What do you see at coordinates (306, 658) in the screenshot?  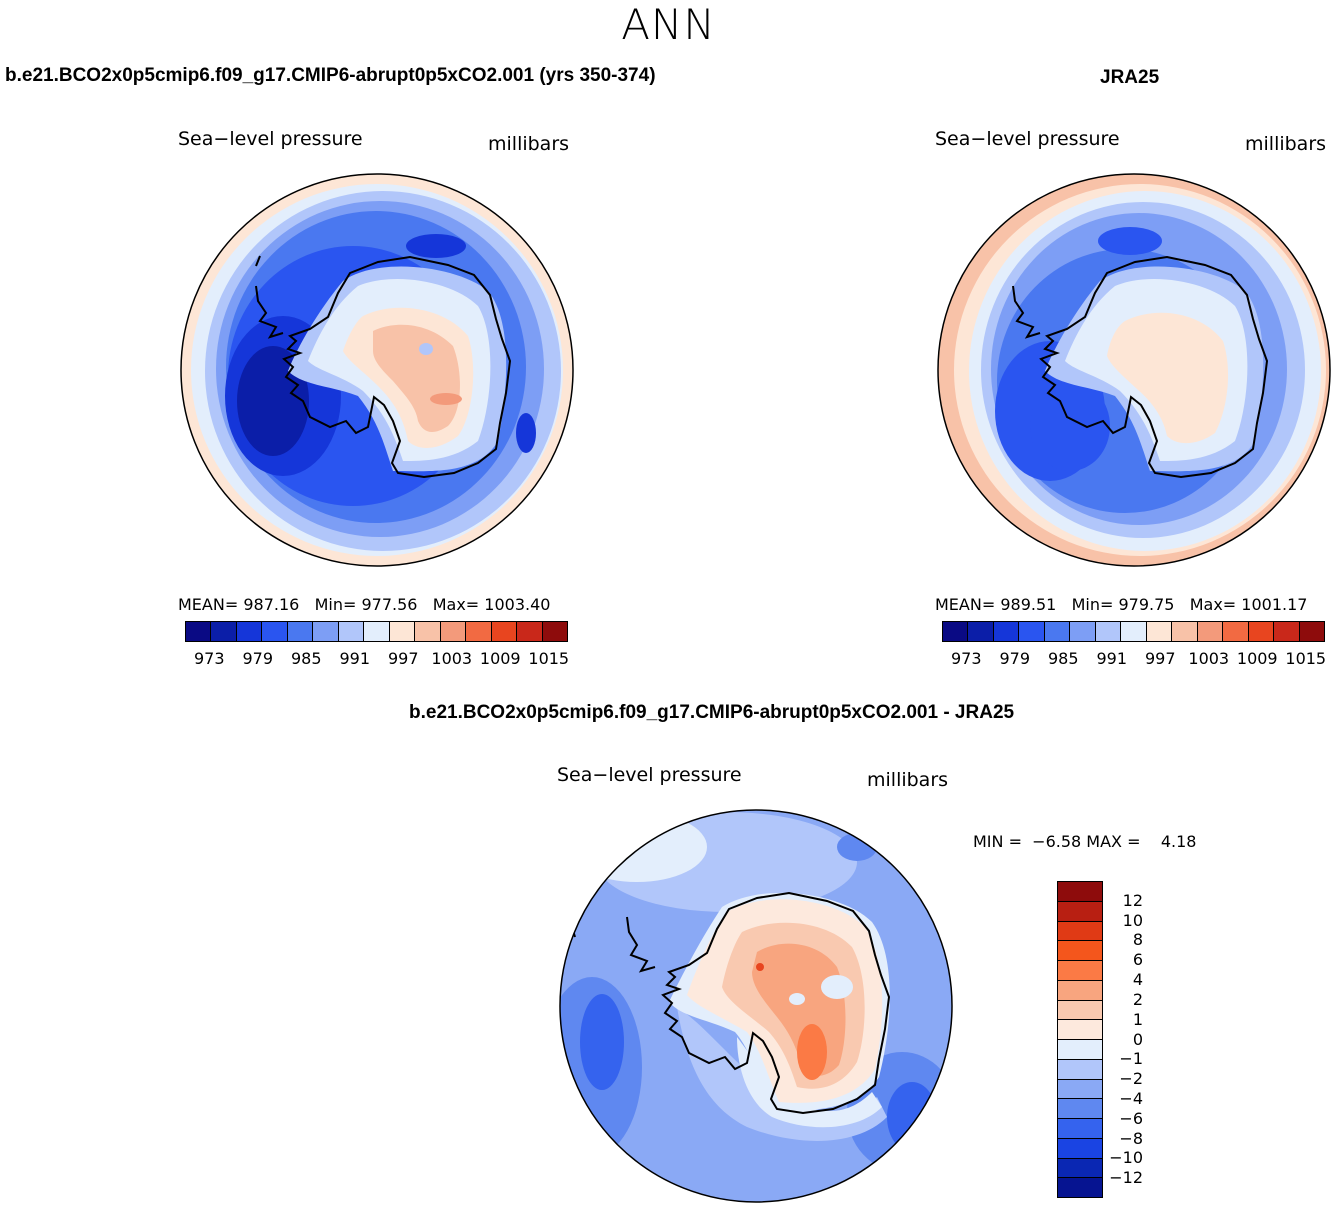 I see `panel1-colorbar-tick-label: 985` at bounding box center [306, 658].